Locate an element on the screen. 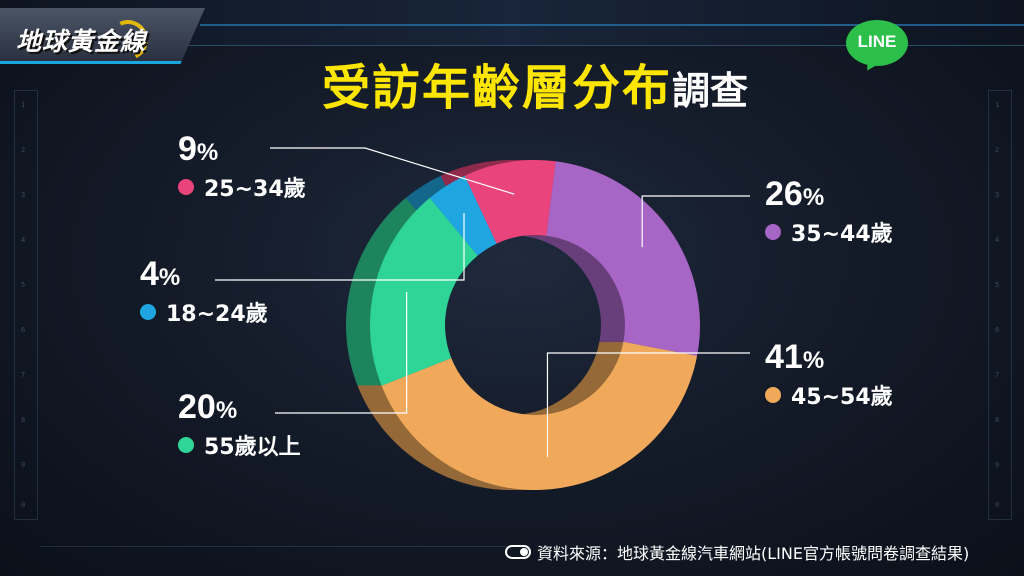 The width and height of the screenshot is (1024, 576). chart-title: 受訪年齡層分布調查 is located at coordinates (535, 83).